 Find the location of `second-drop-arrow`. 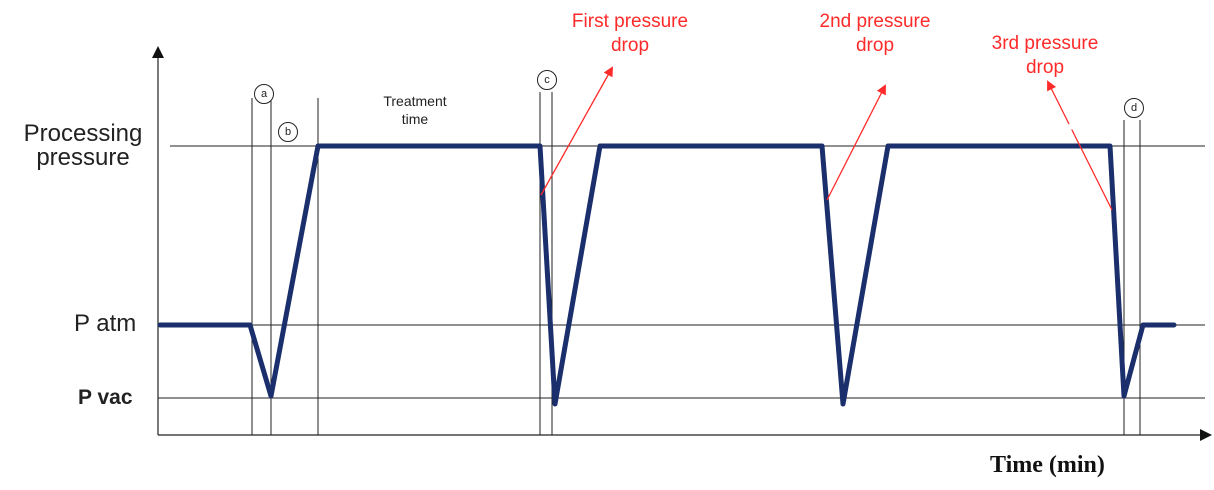

second-drop-arrow is located at coordinates (856, 142).